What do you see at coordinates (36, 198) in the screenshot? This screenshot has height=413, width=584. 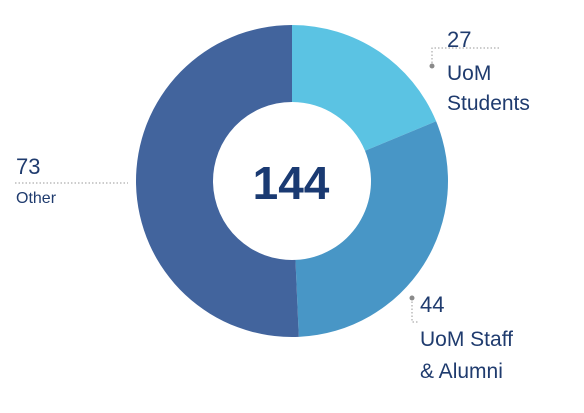 I see `label-other-line1: Other` at bounding box center [36, 198].